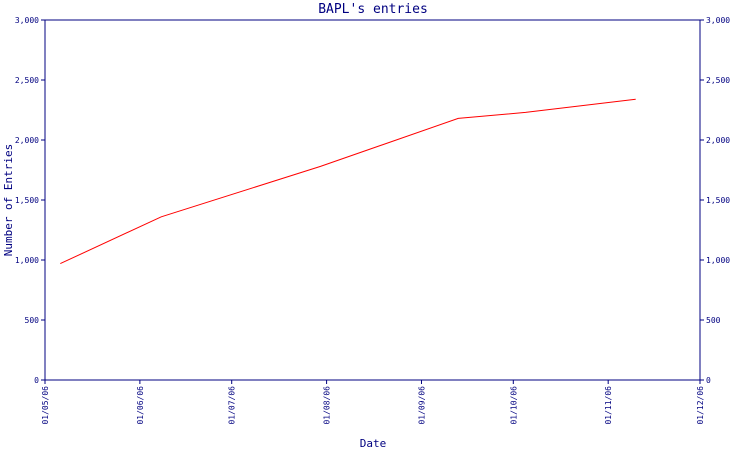 Image resolution: width=750 pixels, height=450 pixels. I want to click on x-tick-label: 01/07/06, so click(232, 405).